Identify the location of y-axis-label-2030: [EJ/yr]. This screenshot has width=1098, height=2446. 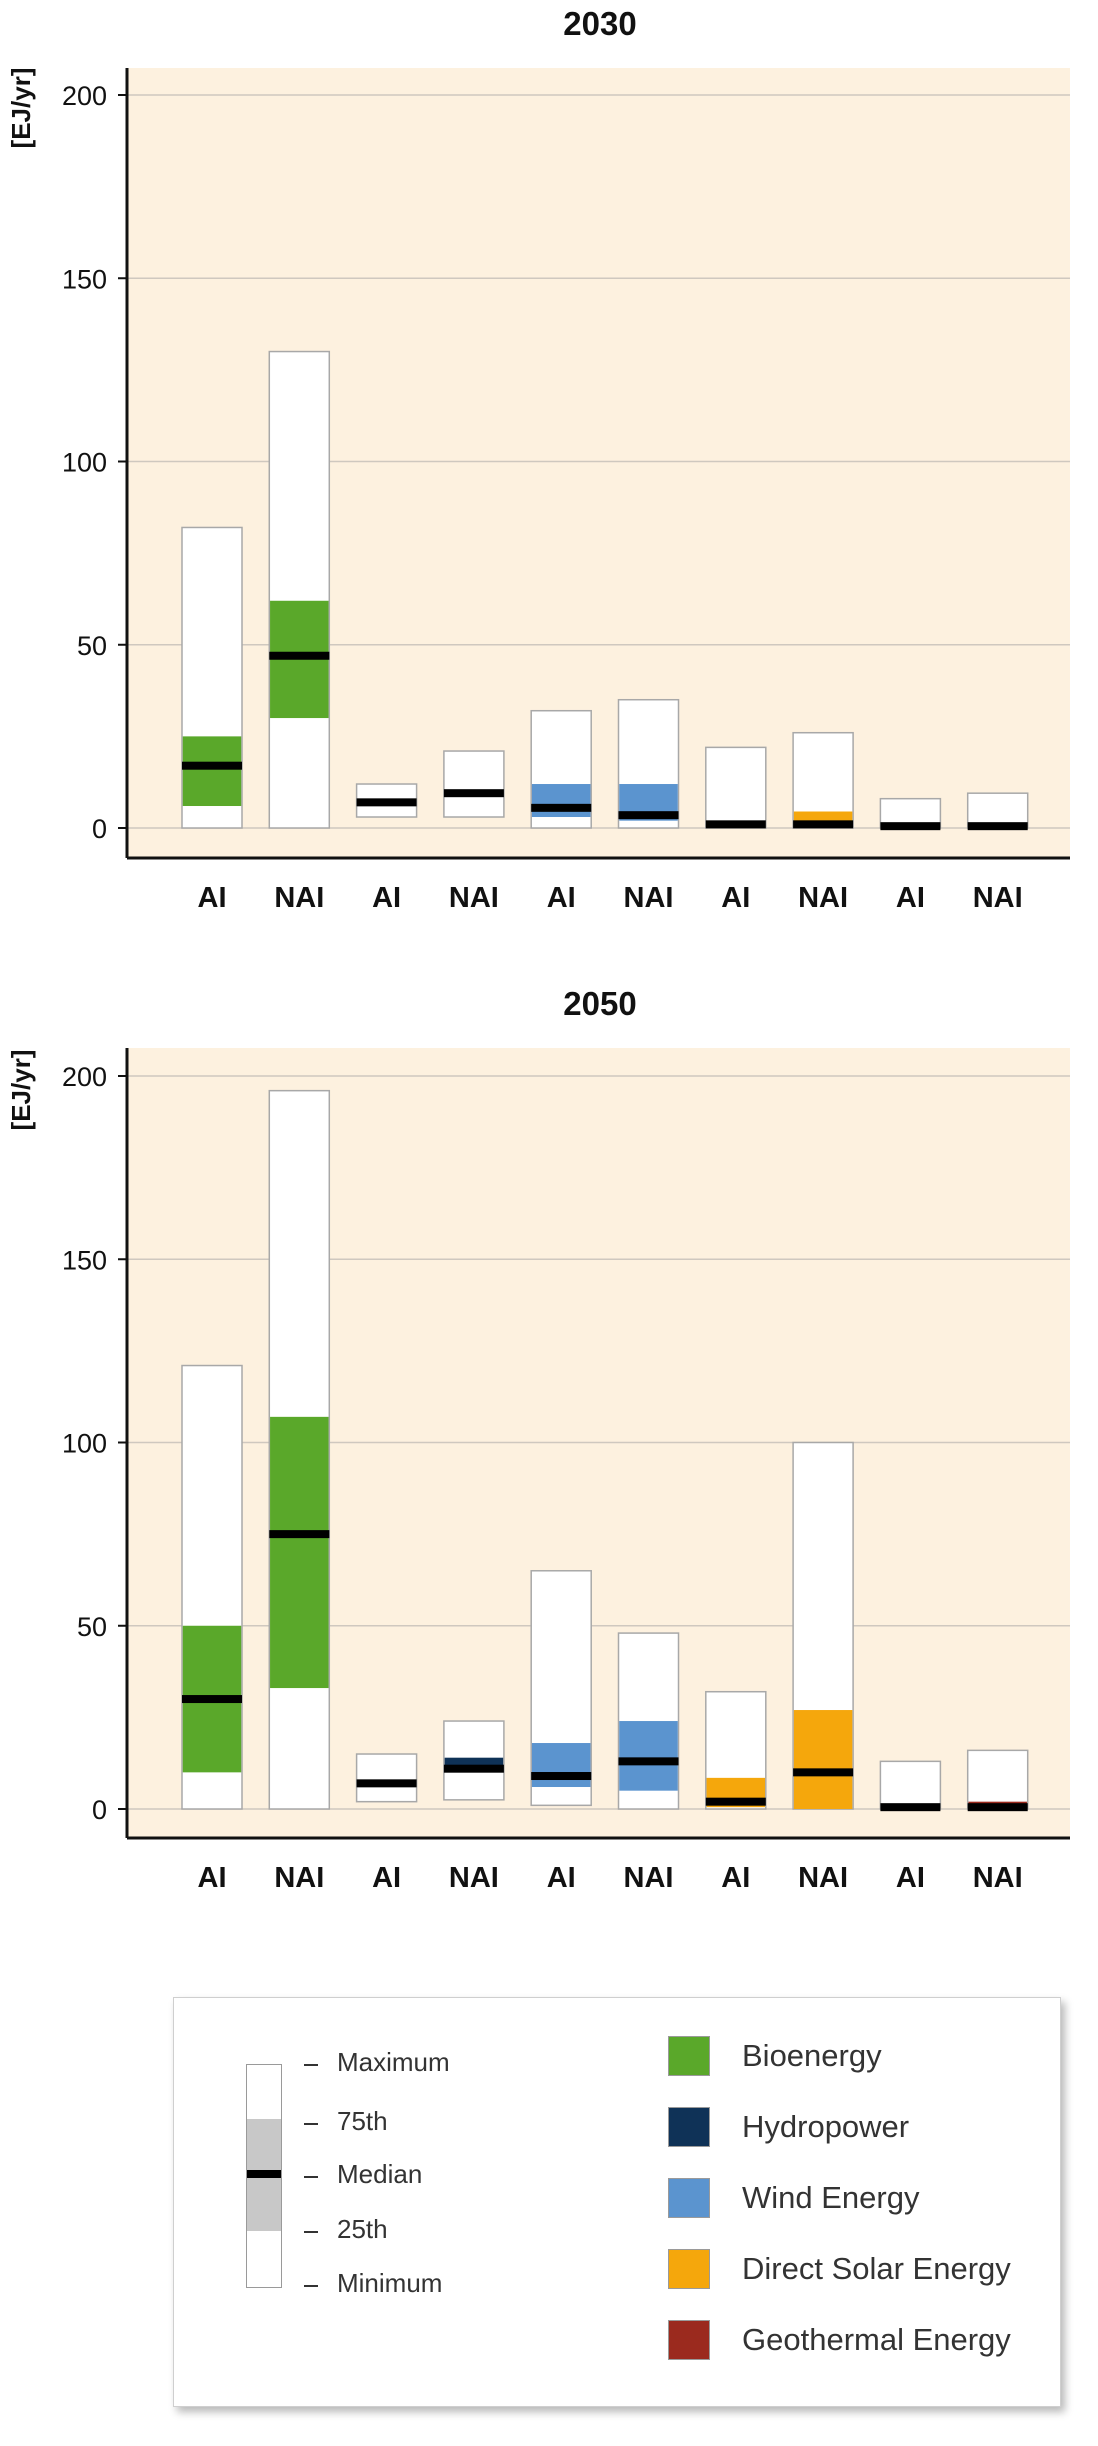
(21, 108).